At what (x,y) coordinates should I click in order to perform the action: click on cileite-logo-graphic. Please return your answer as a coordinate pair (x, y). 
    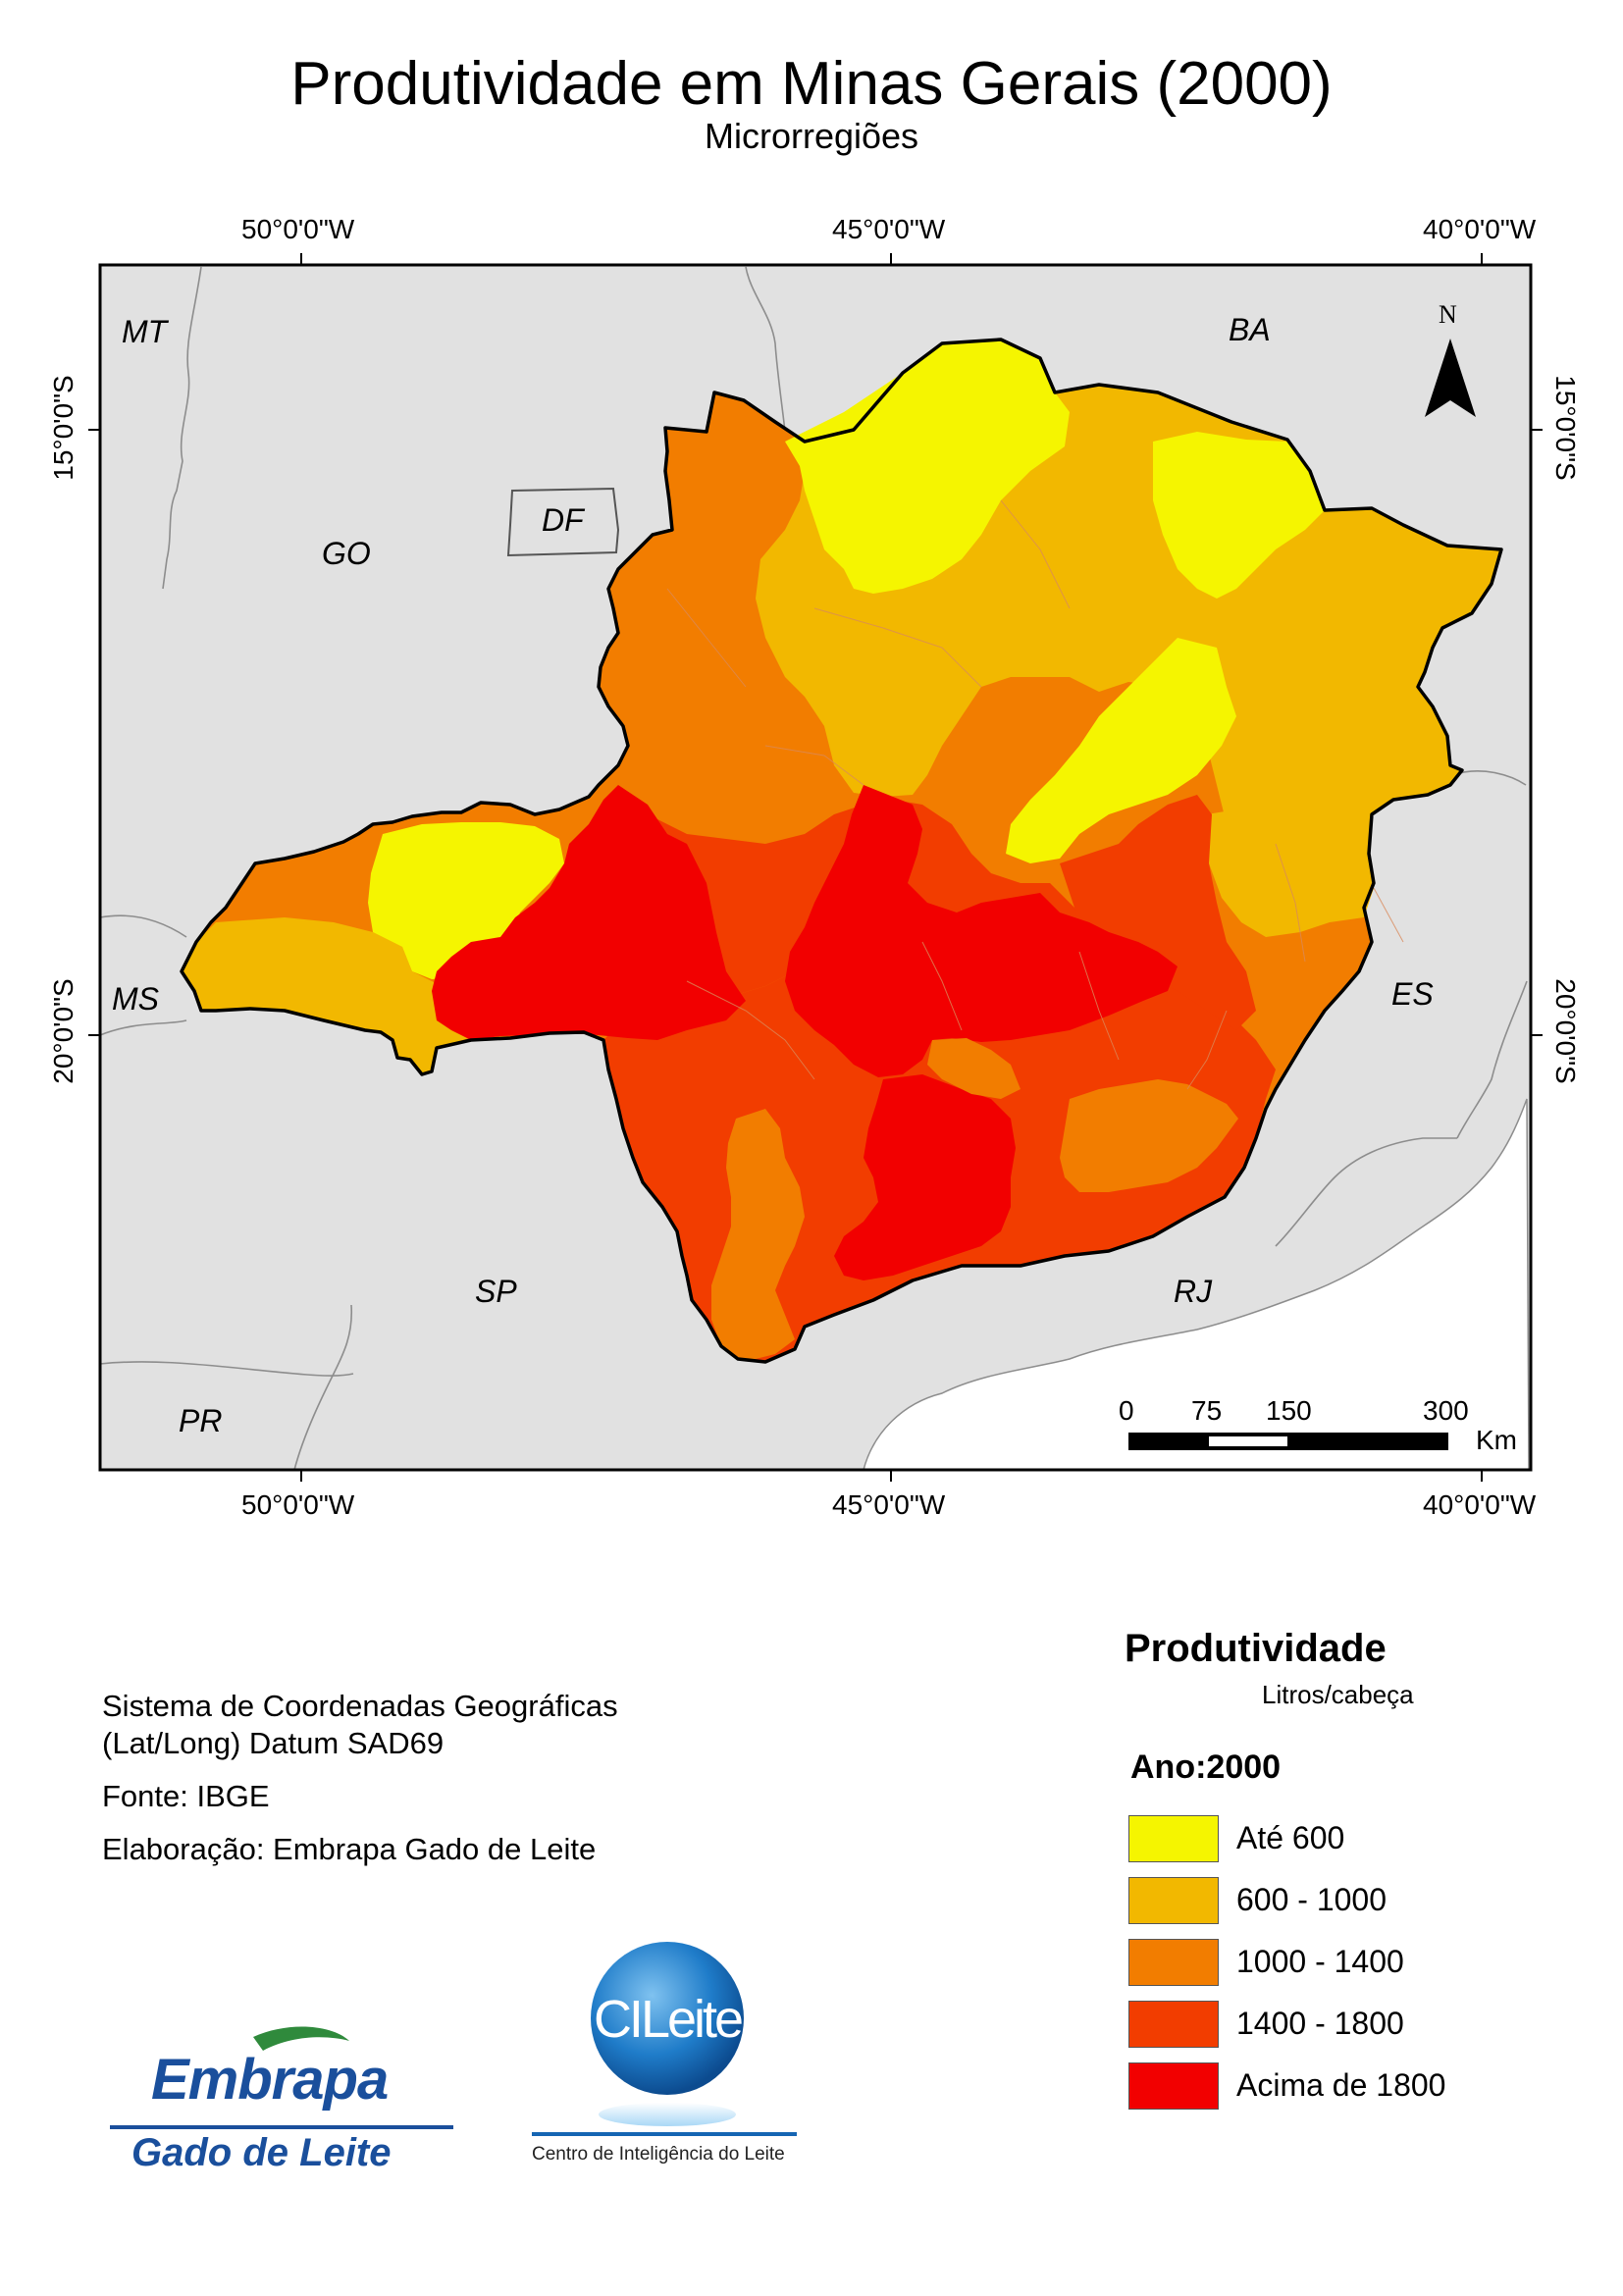
    Looking at the image, I should click on (664, 2039).